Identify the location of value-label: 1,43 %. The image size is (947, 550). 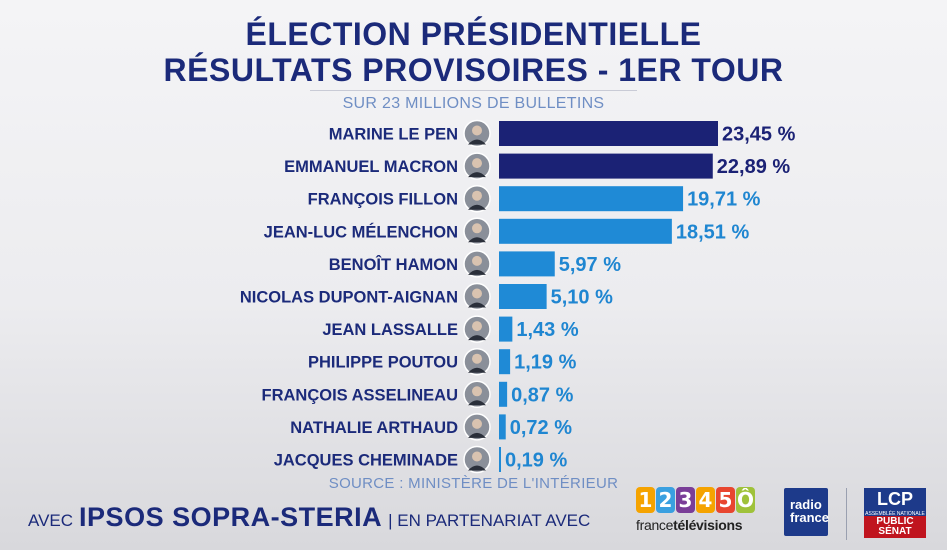
(547, 330).